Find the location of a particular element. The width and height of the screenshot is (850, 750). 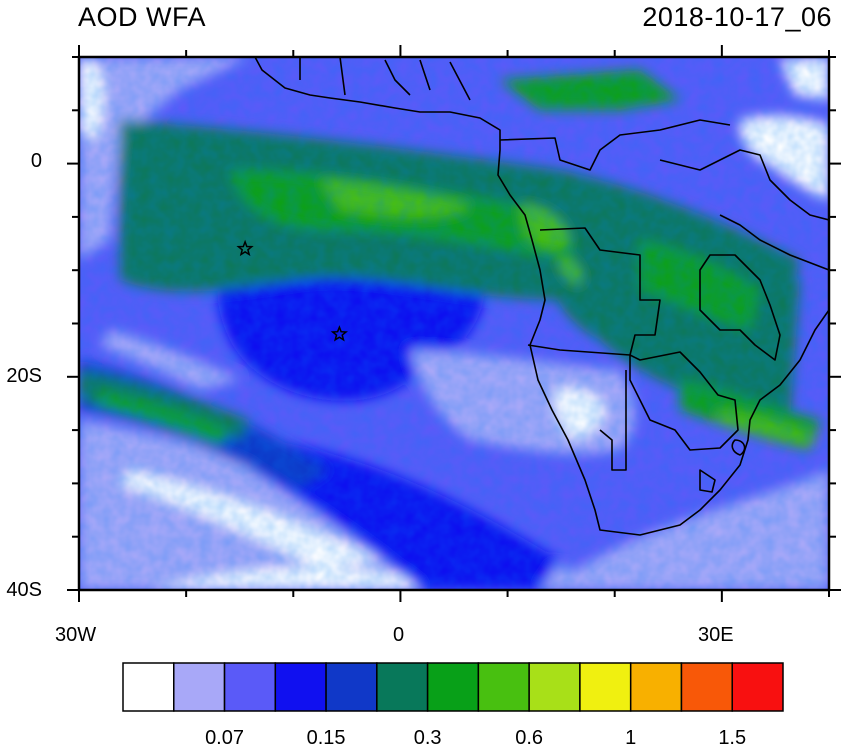

lat-label-40s: 40S is located at coordinates (24, 590).